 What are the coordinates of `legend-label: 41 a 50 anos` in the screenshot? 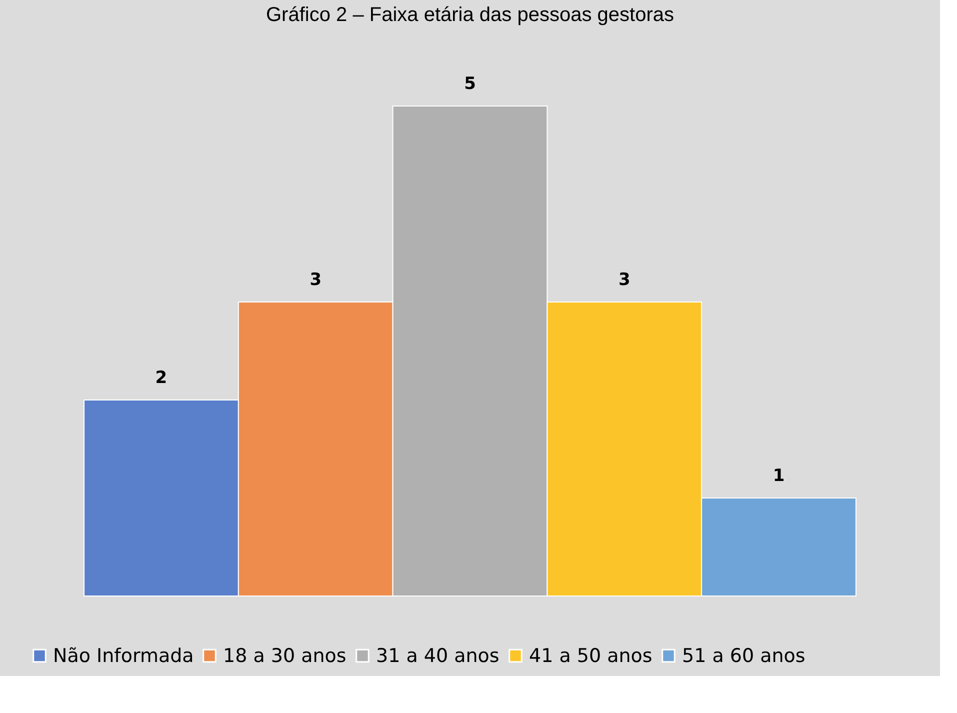 It's located at (590, 655).